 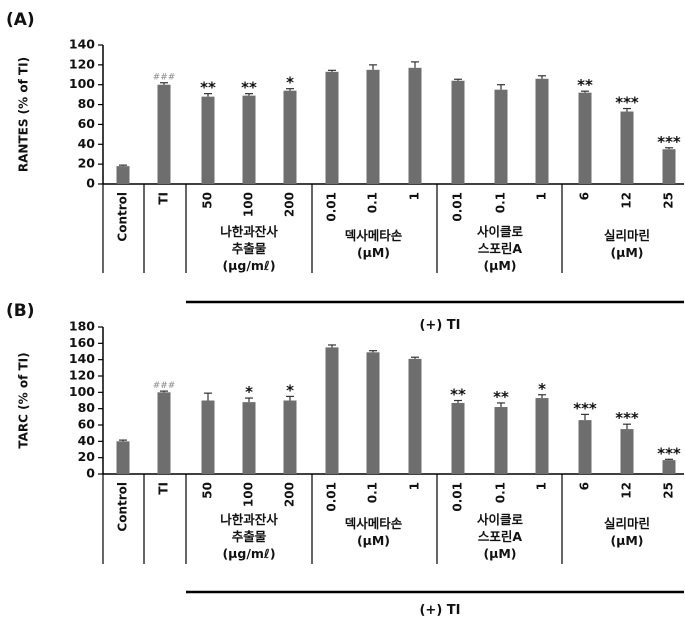 I want to click on group-label: 스포린A, so click(x=500, y=536).